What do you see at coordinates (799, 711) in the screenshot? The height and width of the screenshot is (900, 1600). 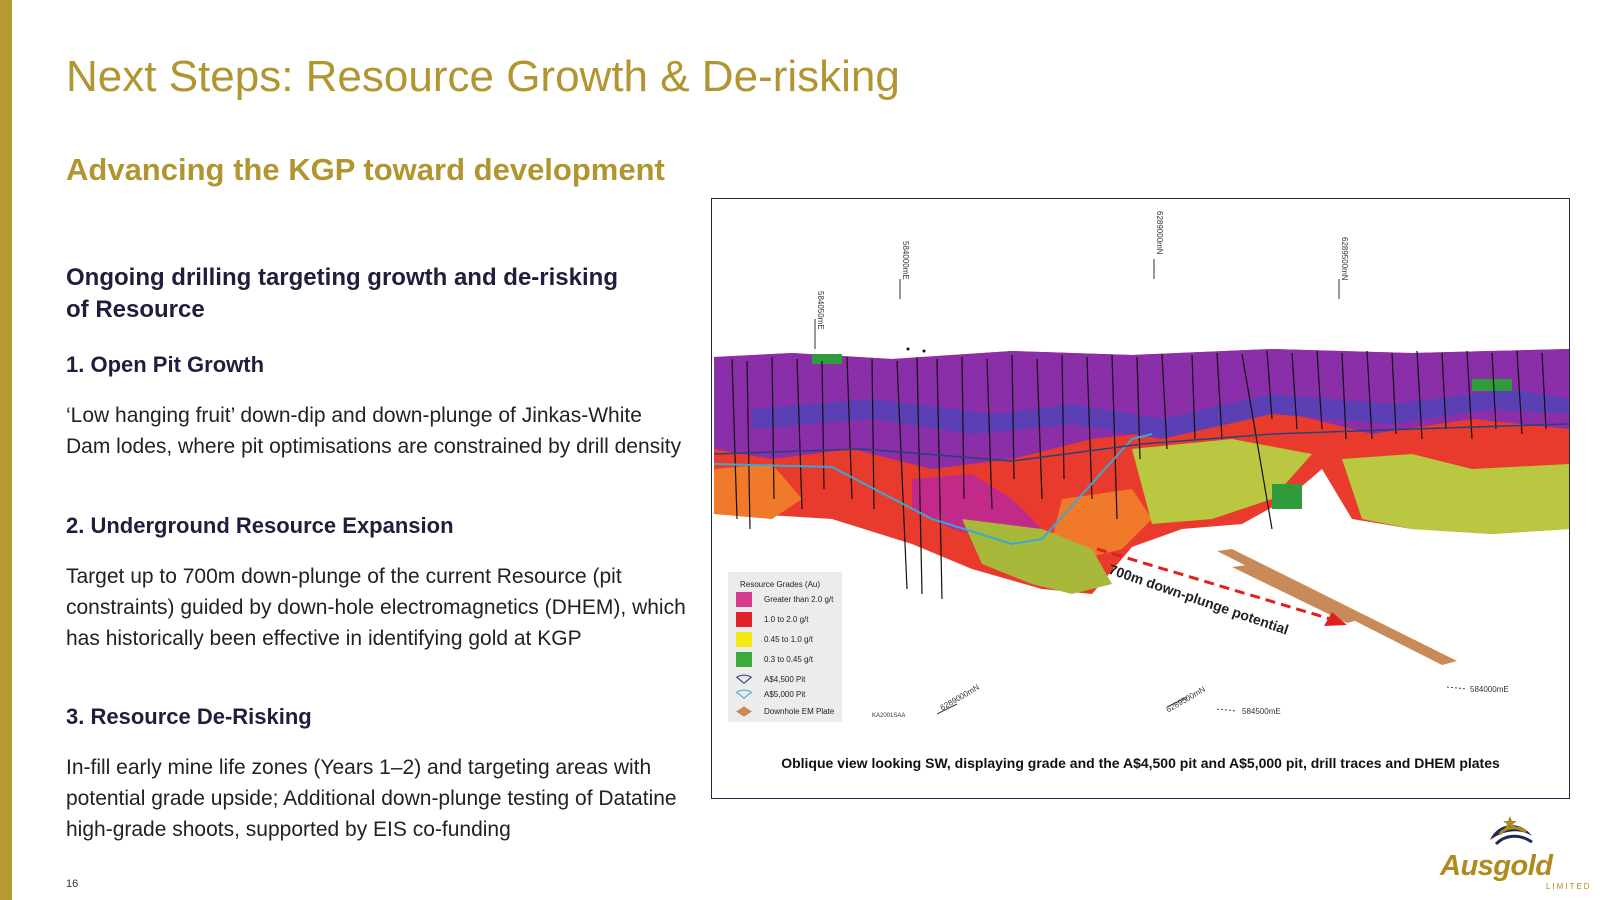 I see `legend-label: Downhole EM Plate` at bounding box center [799, 711].